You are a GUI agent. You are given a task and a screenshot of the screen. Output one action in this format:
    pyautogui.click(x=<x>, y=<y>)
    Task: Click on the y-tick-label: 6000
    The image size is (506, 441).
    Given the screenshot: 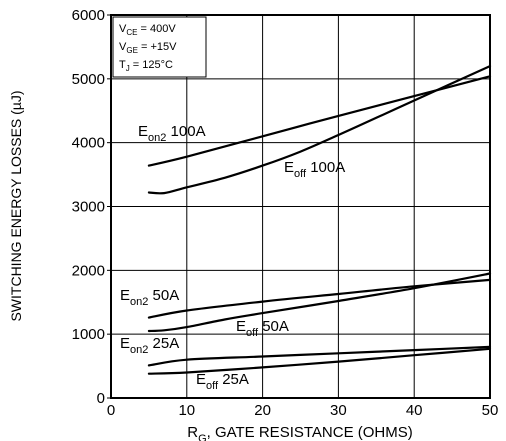 What is the action you would take?
    pyautogui.click(x=88, y=15)
    